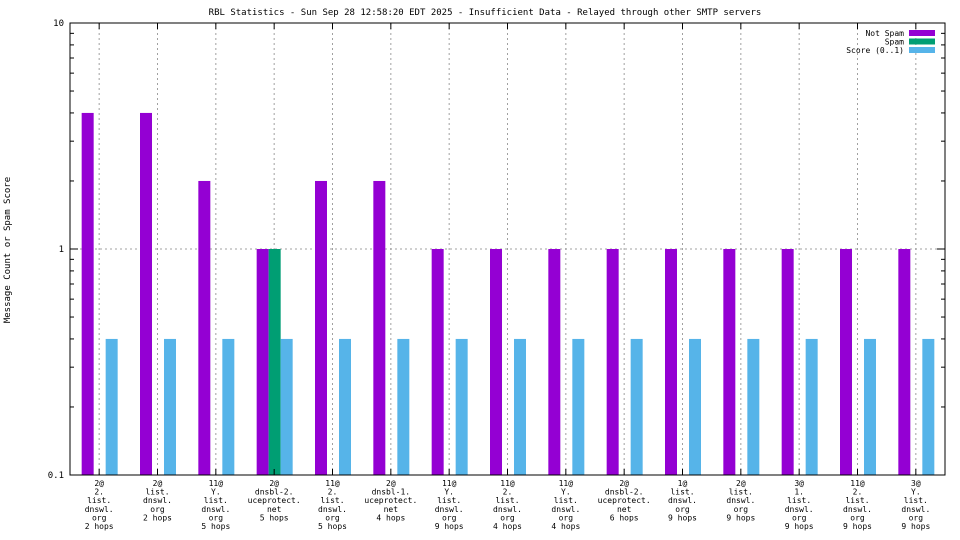  What do you see at coordinates (449, 505) in the screenshot?
I see `x-tick-label: 11@ Y. list. dnswl. org 9 hops` at bounding box center [449, 505].